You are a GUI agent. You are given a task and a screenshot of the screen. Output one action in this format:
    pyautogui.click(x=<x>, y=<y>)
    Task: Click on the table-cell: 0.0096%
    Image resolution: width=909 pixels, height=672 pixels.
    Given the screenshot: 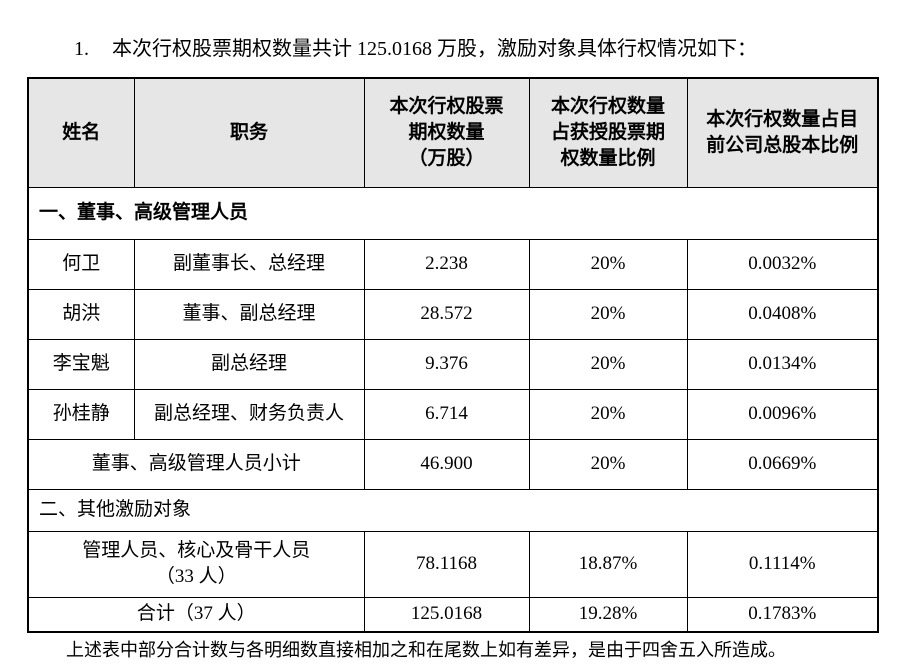 What is the action you would take?
    pyautogui.click(x=782, y=414)
    